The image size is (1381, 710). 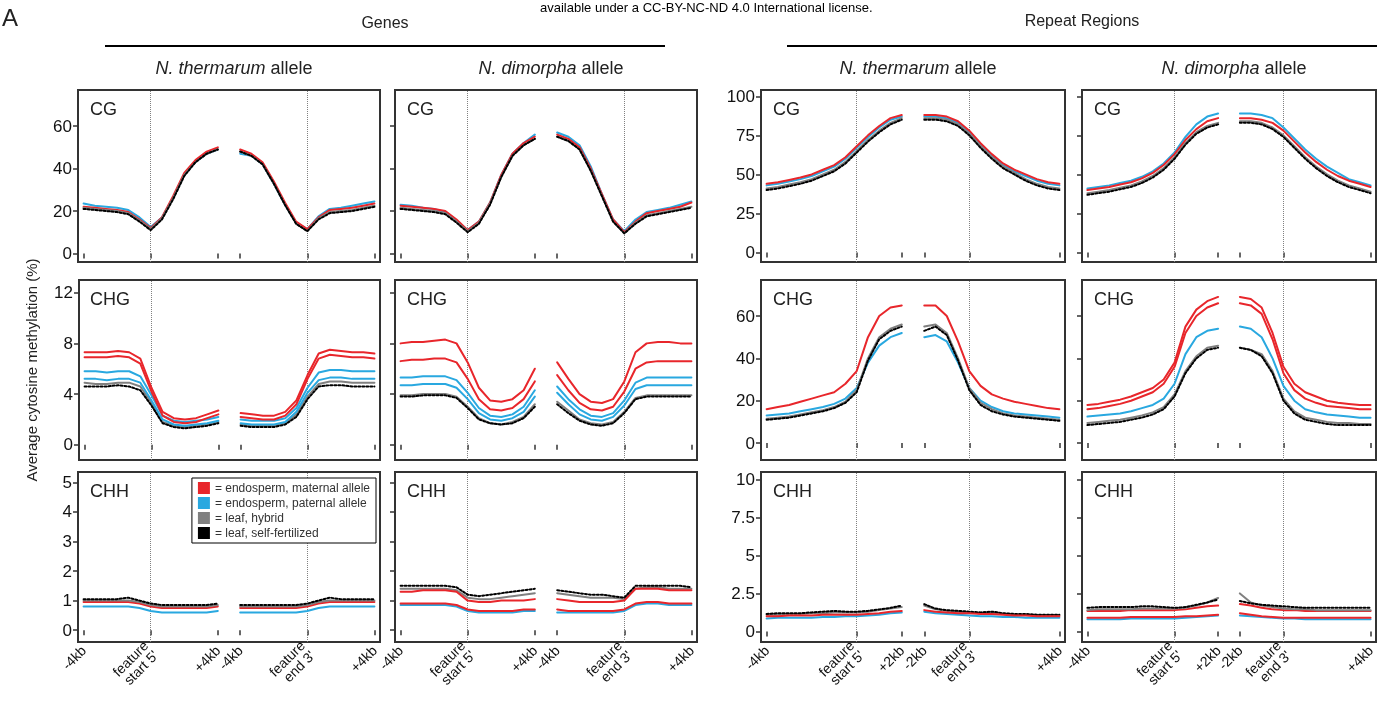 What do you see at coordinates (745, 174) in the screenshot?
I see `y-tick-label: 50` at bounding box center [745, 174].